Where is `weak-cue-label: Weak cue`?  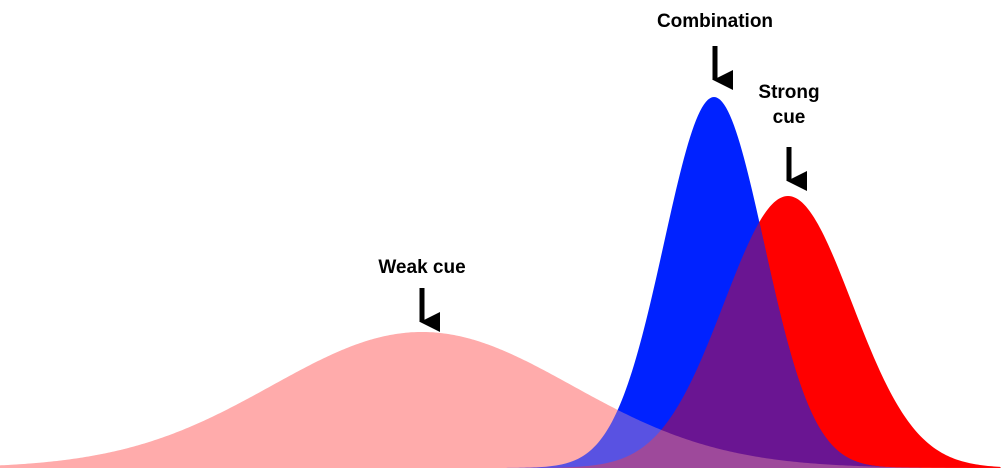
weak-cue-label: Weak cue is located at coordinates (421, 267).